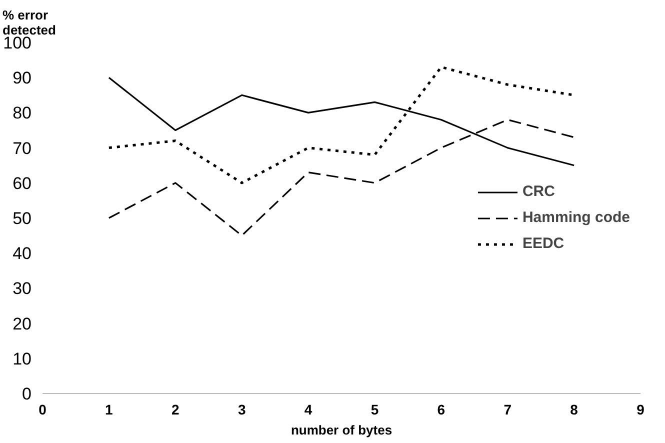 The width and height of the screenshot is (665, 443). What do you see at coordinates (242, 410) in the screenshot?
I see `x-tick-label: 3` at bounding box center [242, 410].